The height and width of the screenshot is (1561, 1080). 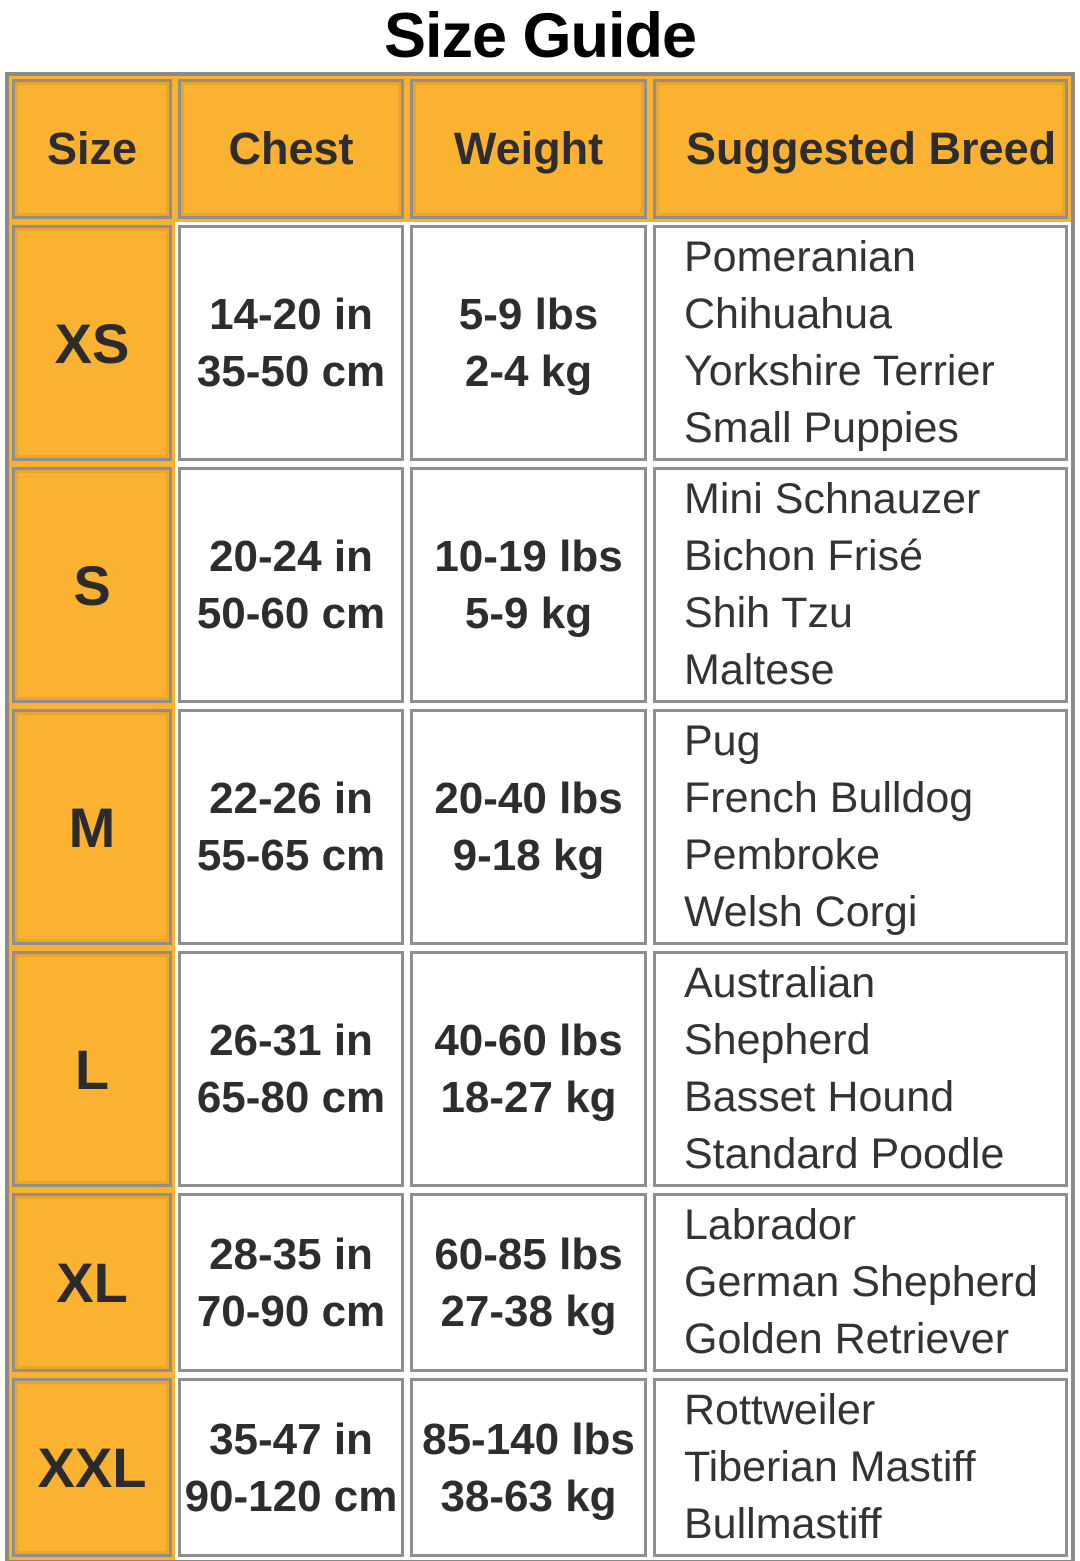 What do you see at coordinates (782, 855) in the screenshot?
I see `breed-line: Pembroke` at bounding box center [782, 855].